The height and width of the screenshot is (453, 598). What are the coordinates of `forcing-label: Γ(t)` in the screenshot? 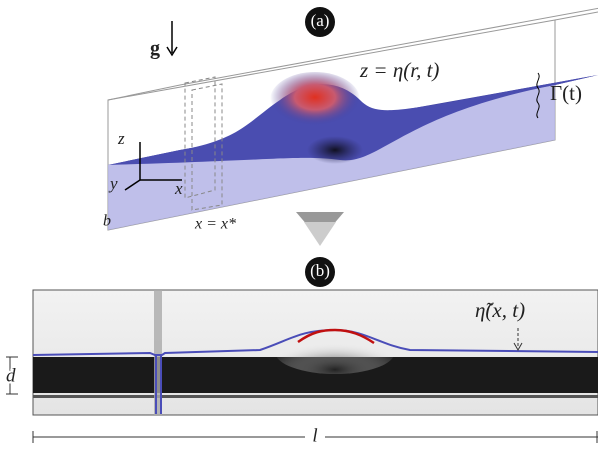 It's located at (566, 93).